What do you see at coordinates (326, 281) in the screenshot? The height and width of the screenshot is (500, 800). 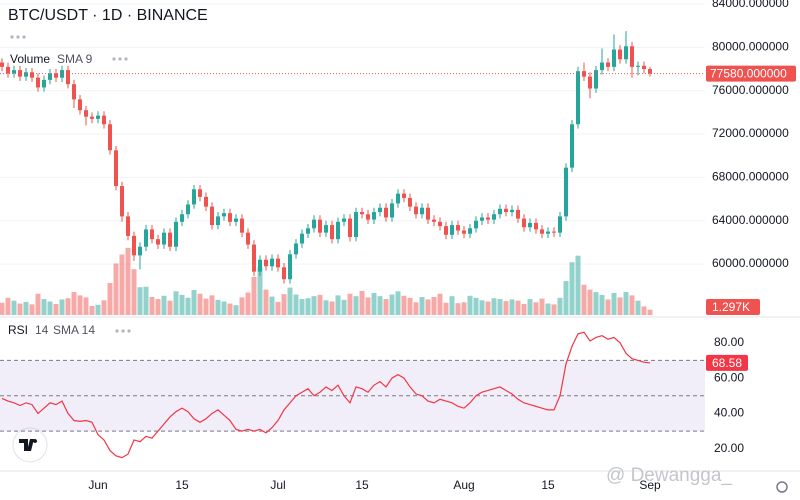 I see `volume-bars` at bounding box center [326, 281].